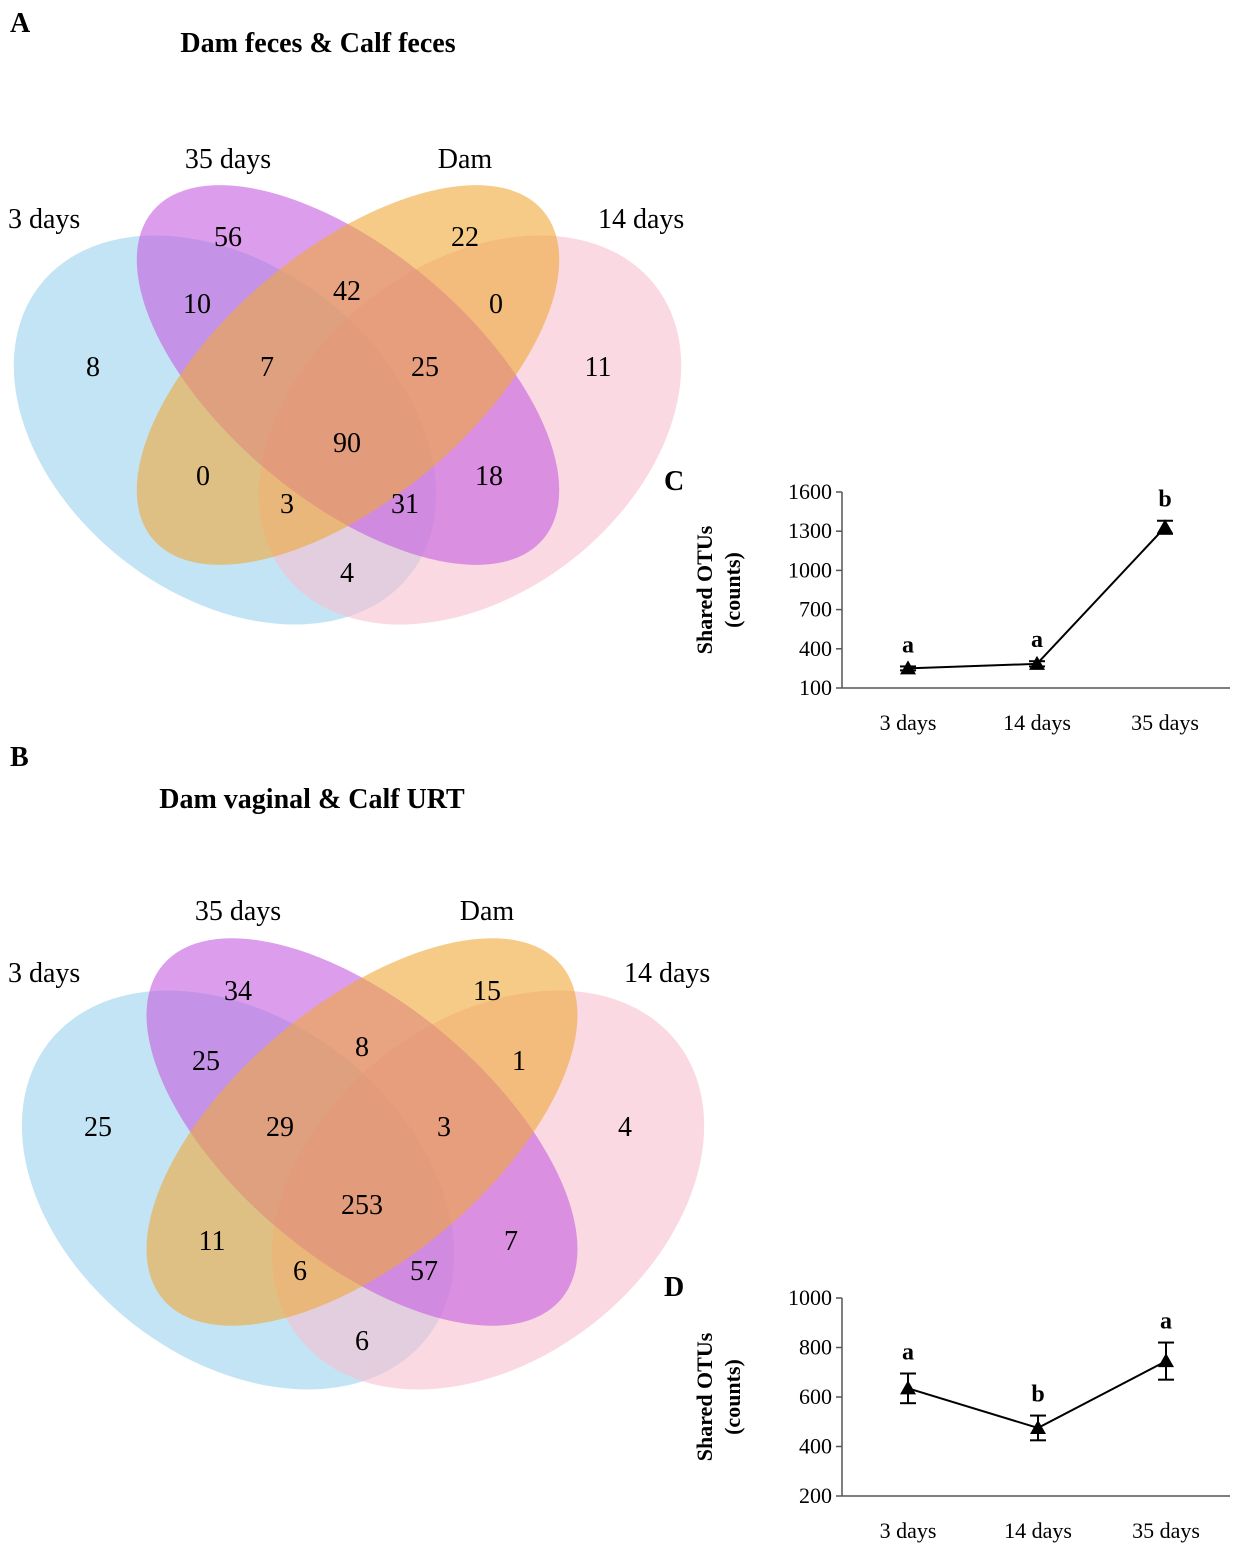 The image size is (1239, 1544). What do you see at coordinates (347, 443) in the screenshot?
I see `venn-a-count: 90` at bounding box center [347, 443].